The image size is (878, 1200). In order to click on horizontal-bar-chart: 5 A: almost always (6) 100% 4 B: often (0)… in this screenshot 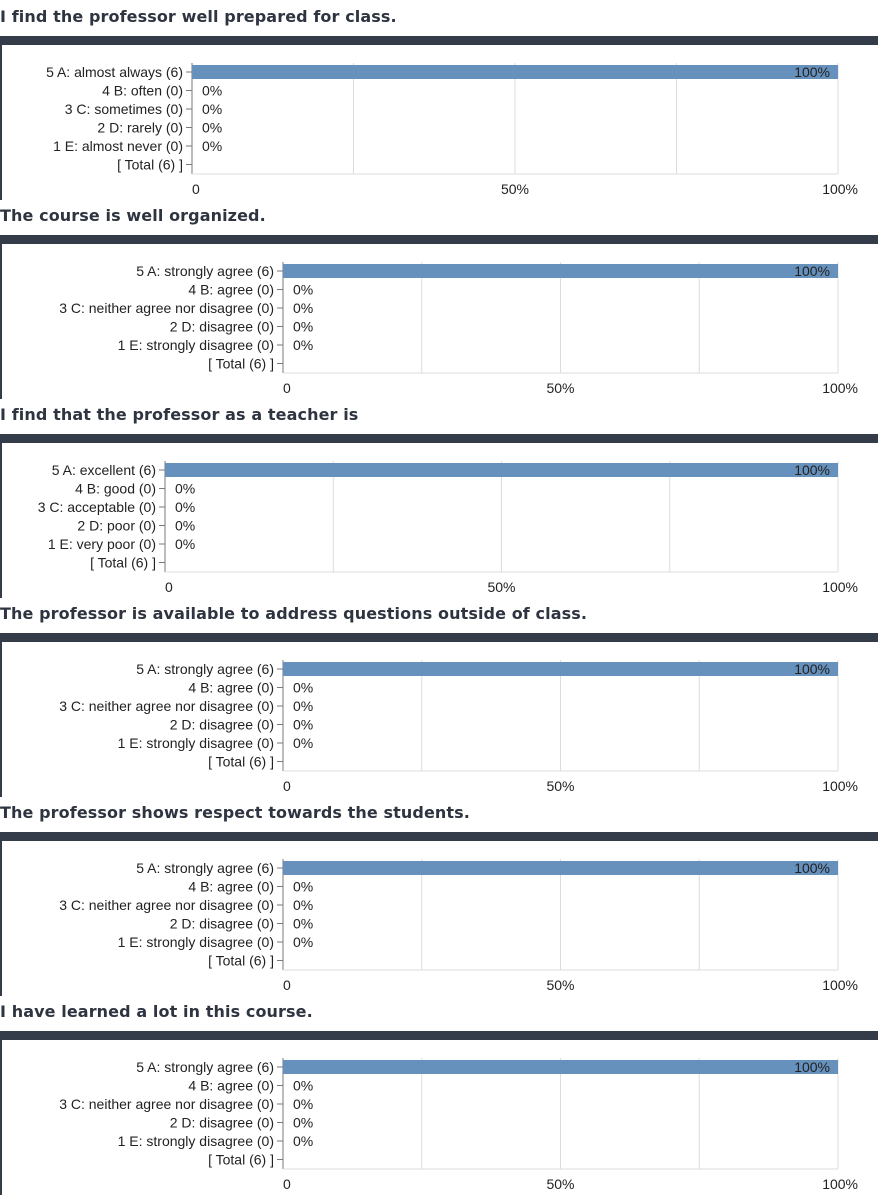, I will do `click(452, 130)`.